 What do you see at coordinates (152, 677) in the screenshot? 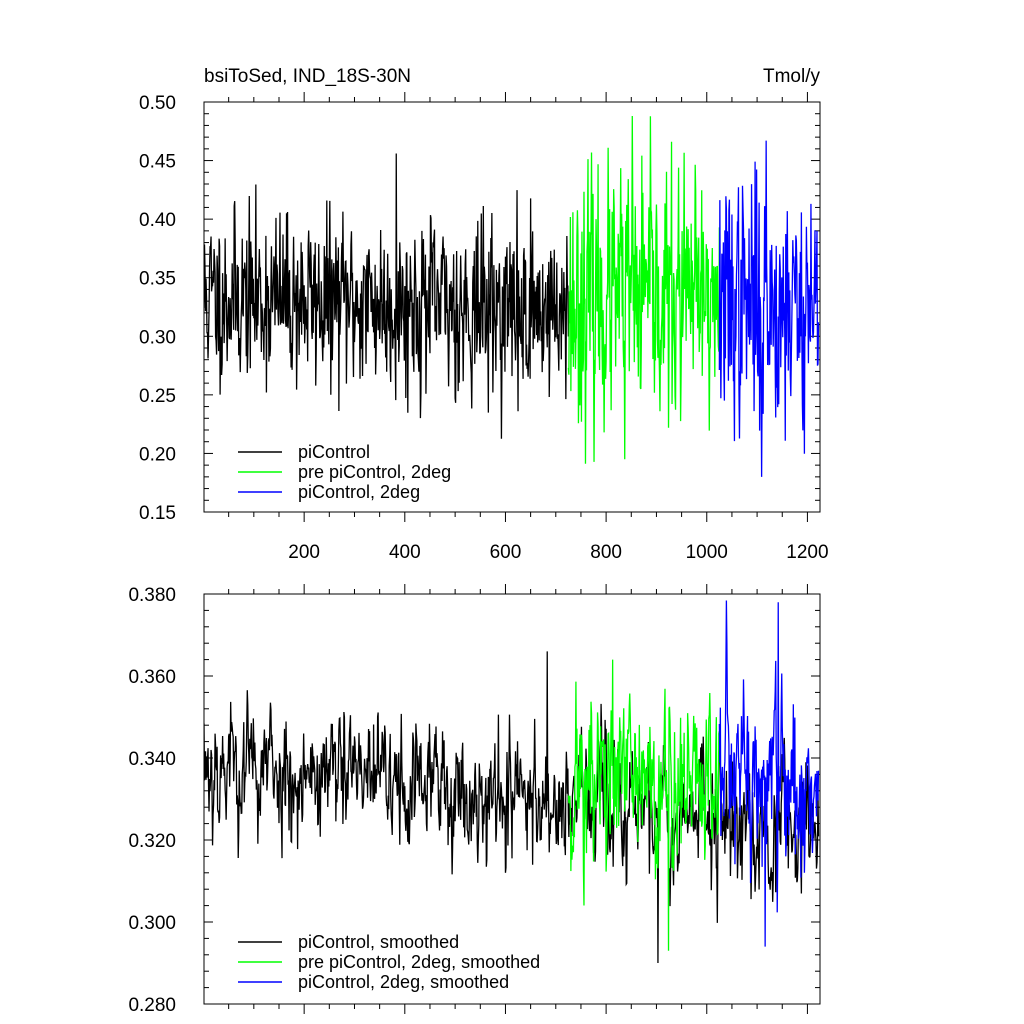
I see `y-tick-label: 0.360` at bounding box center [152, 677].